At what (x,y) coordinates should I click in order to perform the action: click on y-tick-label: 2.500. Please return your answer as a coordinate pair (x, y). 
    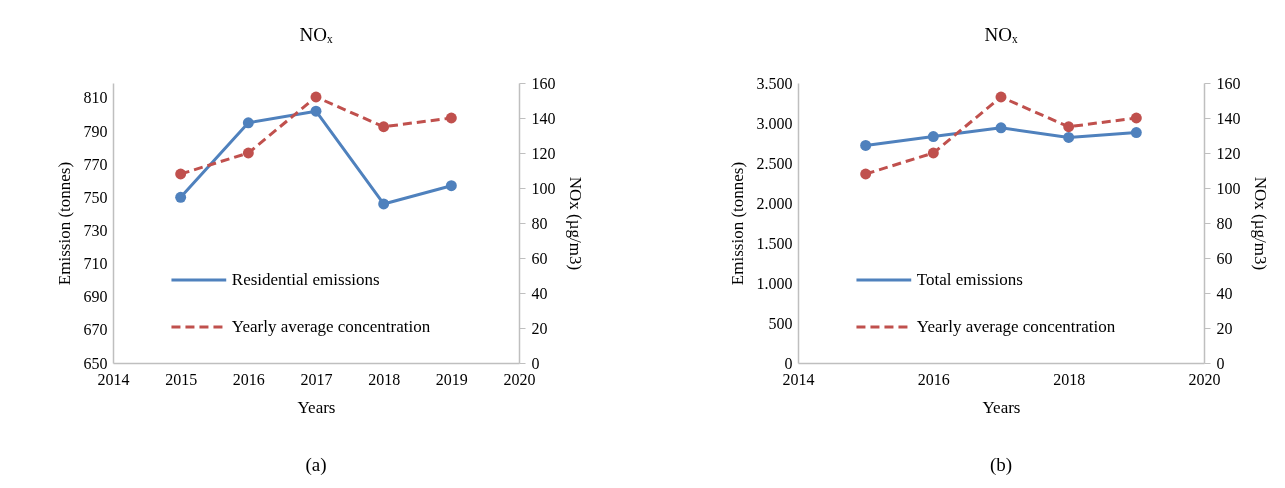
    Looking at the image, I should click on (774, 163).